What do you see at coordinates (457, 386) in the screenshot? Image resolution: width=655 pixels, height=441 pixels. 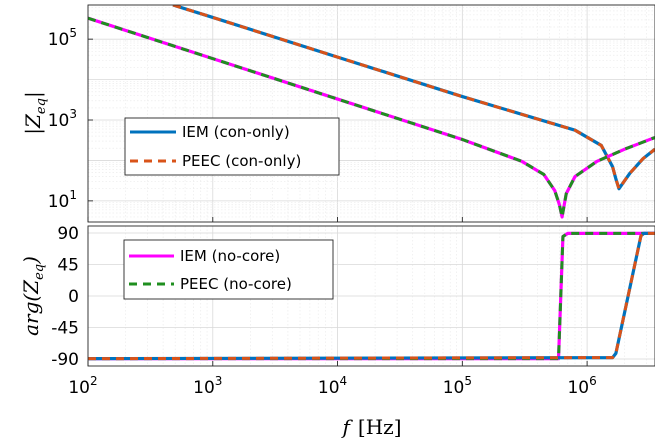 I see `x-tick-label: 10⁵` at bounding box center [457, 386].